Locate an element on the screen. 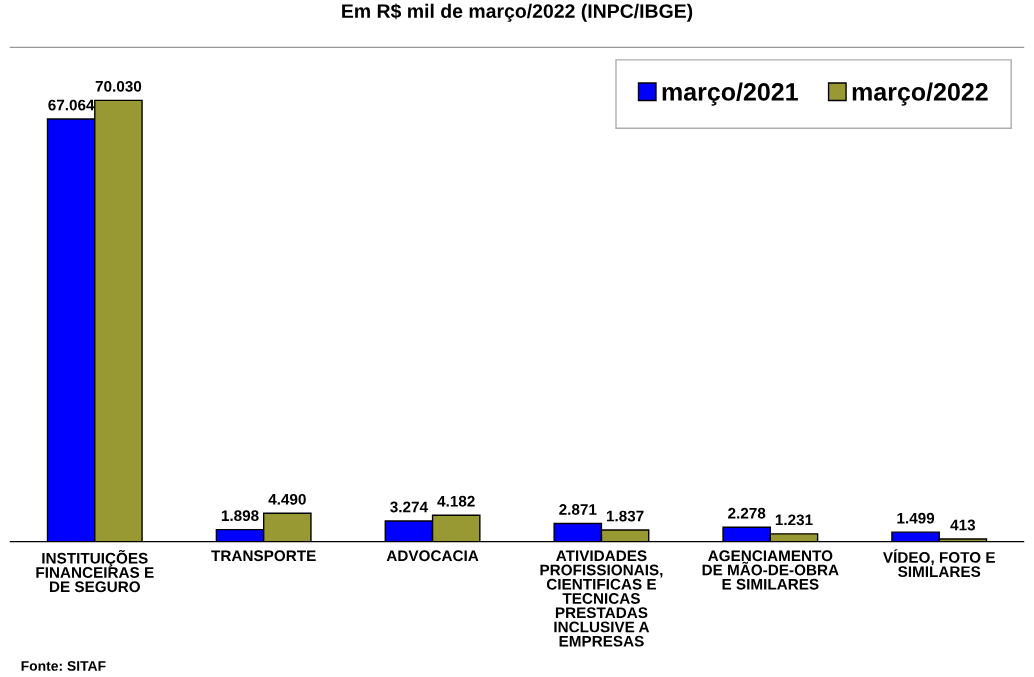  x-tick-label: VÍDEO, FOTO E SIMILARES is located at coordinates (939, 563).